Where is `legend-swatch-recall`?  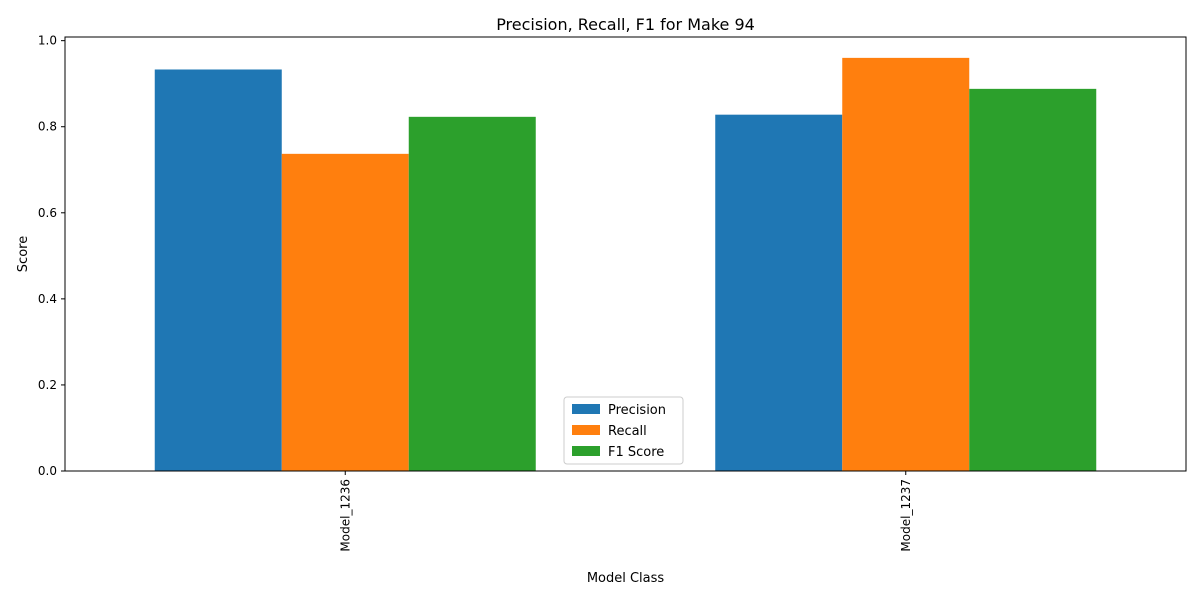
legend-swatch-recall is located at coordinates (586, 430).